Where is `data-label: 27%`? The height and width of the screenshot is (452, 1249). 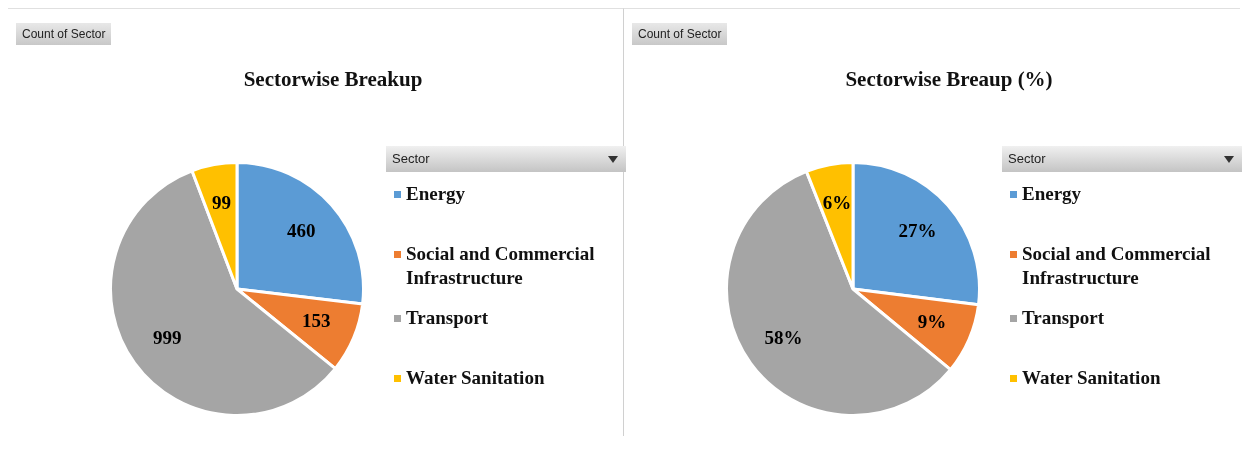 data-label: 27% is located at coordinates (917, 231).